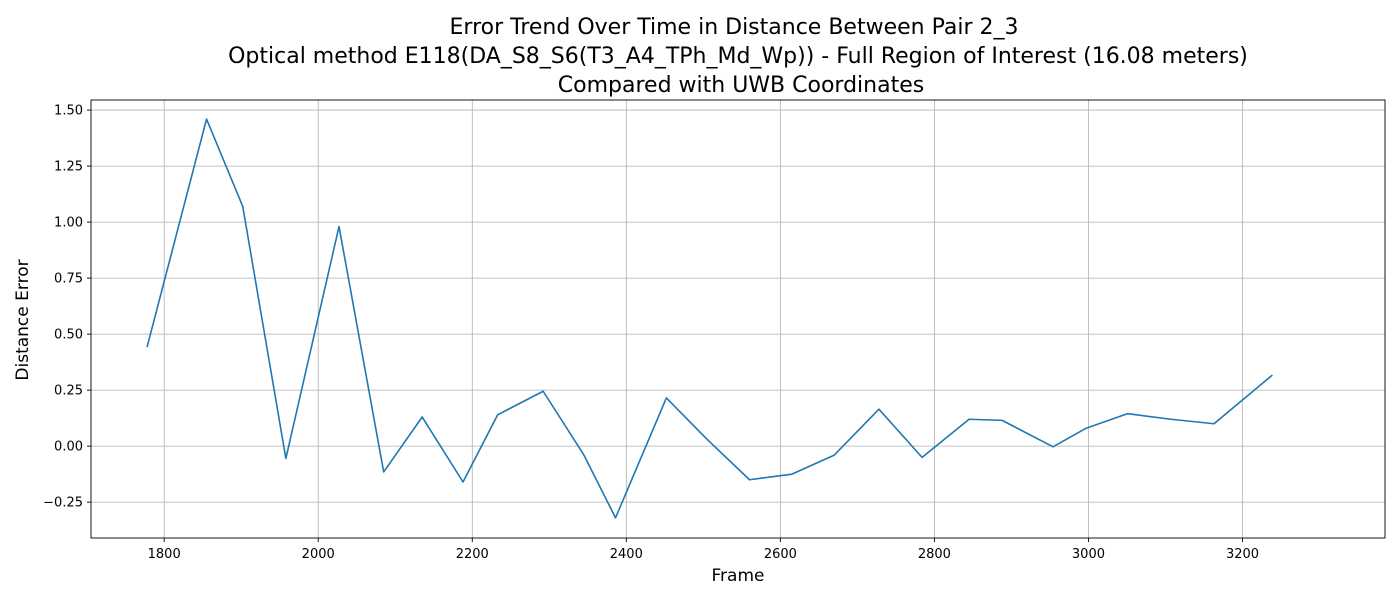 This screenshot has height=600, width=1400. What do you see at coordinates (780, 554) in the screenshot?
I see `x-tick-label: 2600` at bounding box center [780, 554].